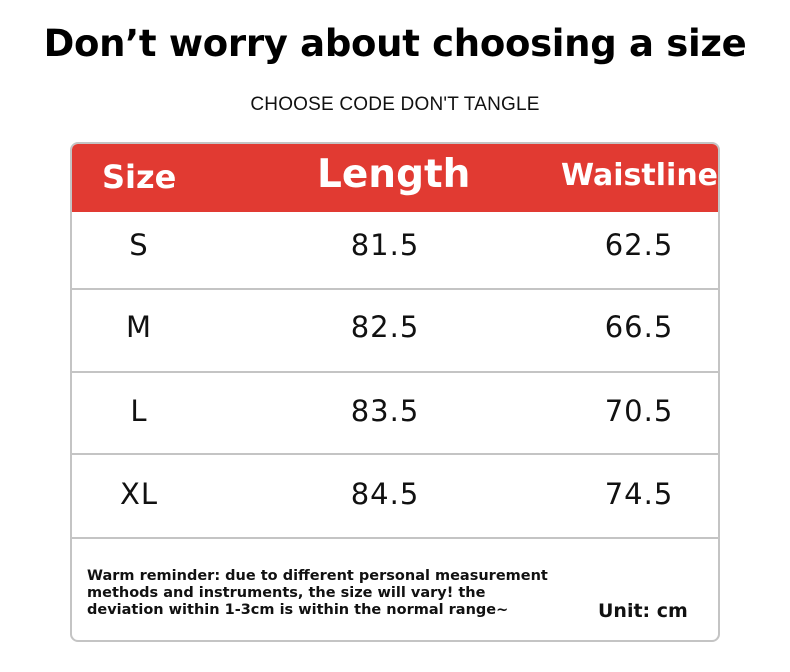  I want to click on cell-size: M, so click(139, 327).